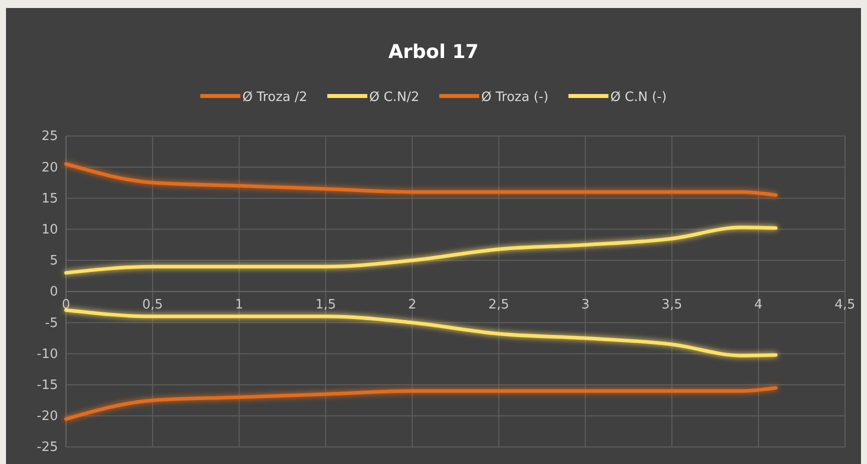 This screenshot has height=464, width=867. What do you see at coordinates (47, 385) in the screenshot?
I see `y-tick-label: -15` at bounding box center [47, 385].